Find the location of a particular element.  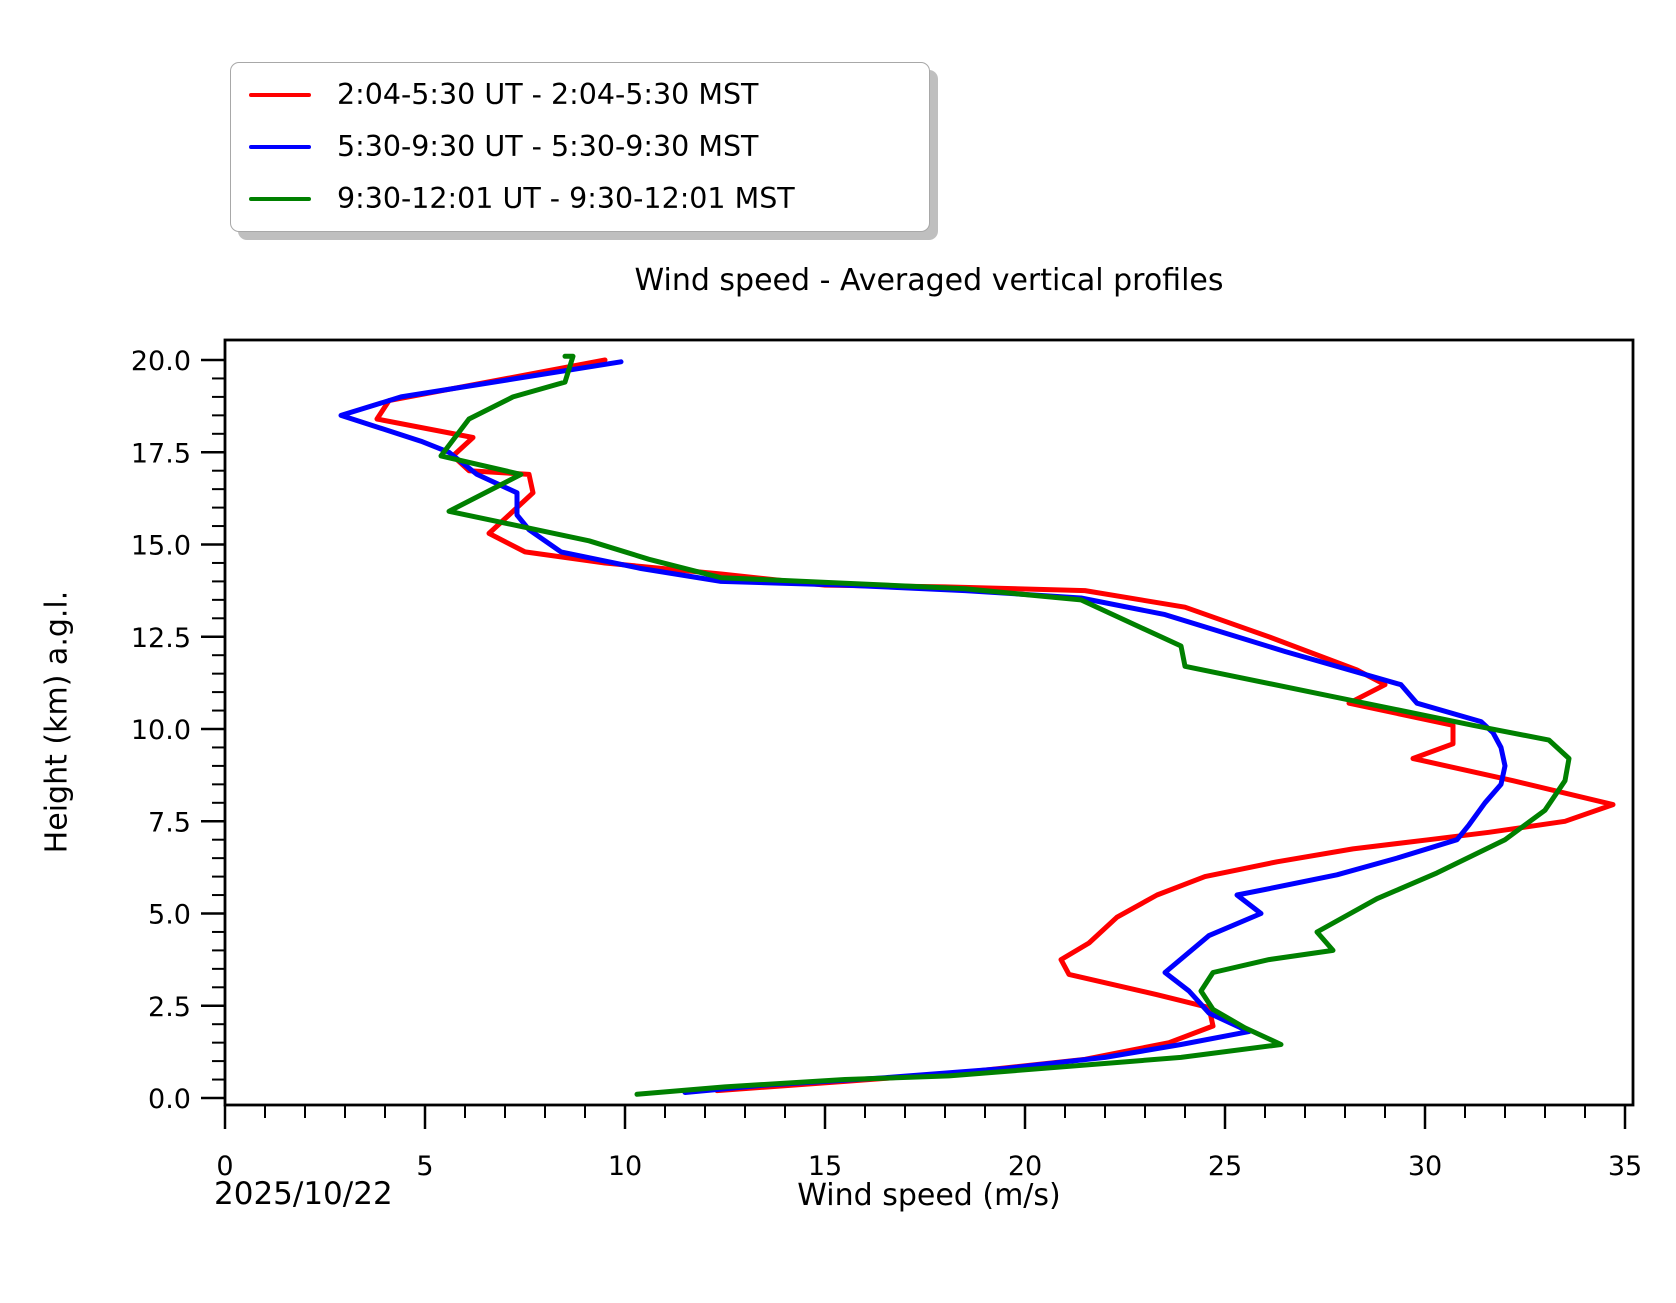

x-tick-label: 30 is located at coordinates (1425, 1166).